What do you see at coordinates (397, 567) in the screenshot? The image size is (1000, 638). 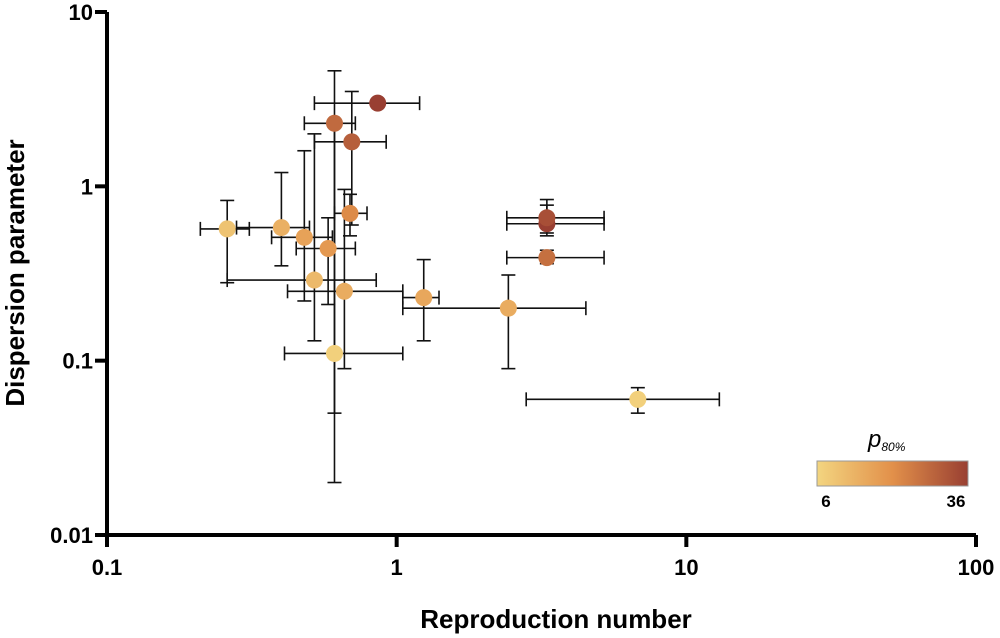 I see `x-tick-label: 1` at bounding box center [397, 567].